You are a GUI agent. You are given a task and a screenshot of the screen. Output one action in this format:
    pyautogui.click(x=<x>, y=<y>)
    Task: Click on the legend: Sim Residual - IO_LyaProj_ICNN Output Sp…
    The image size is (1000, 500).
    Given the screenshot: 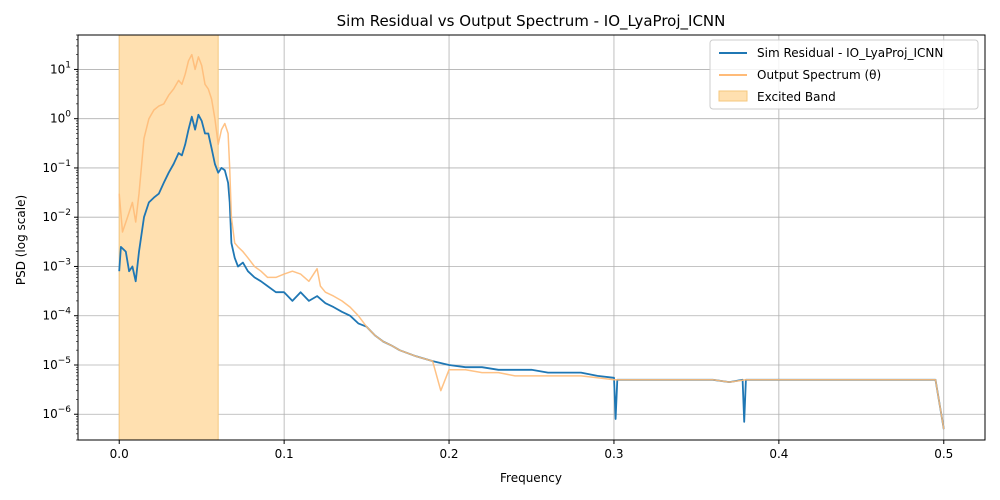 What is the action you would take?
    pyautogui.click(x=844, y=74)
    